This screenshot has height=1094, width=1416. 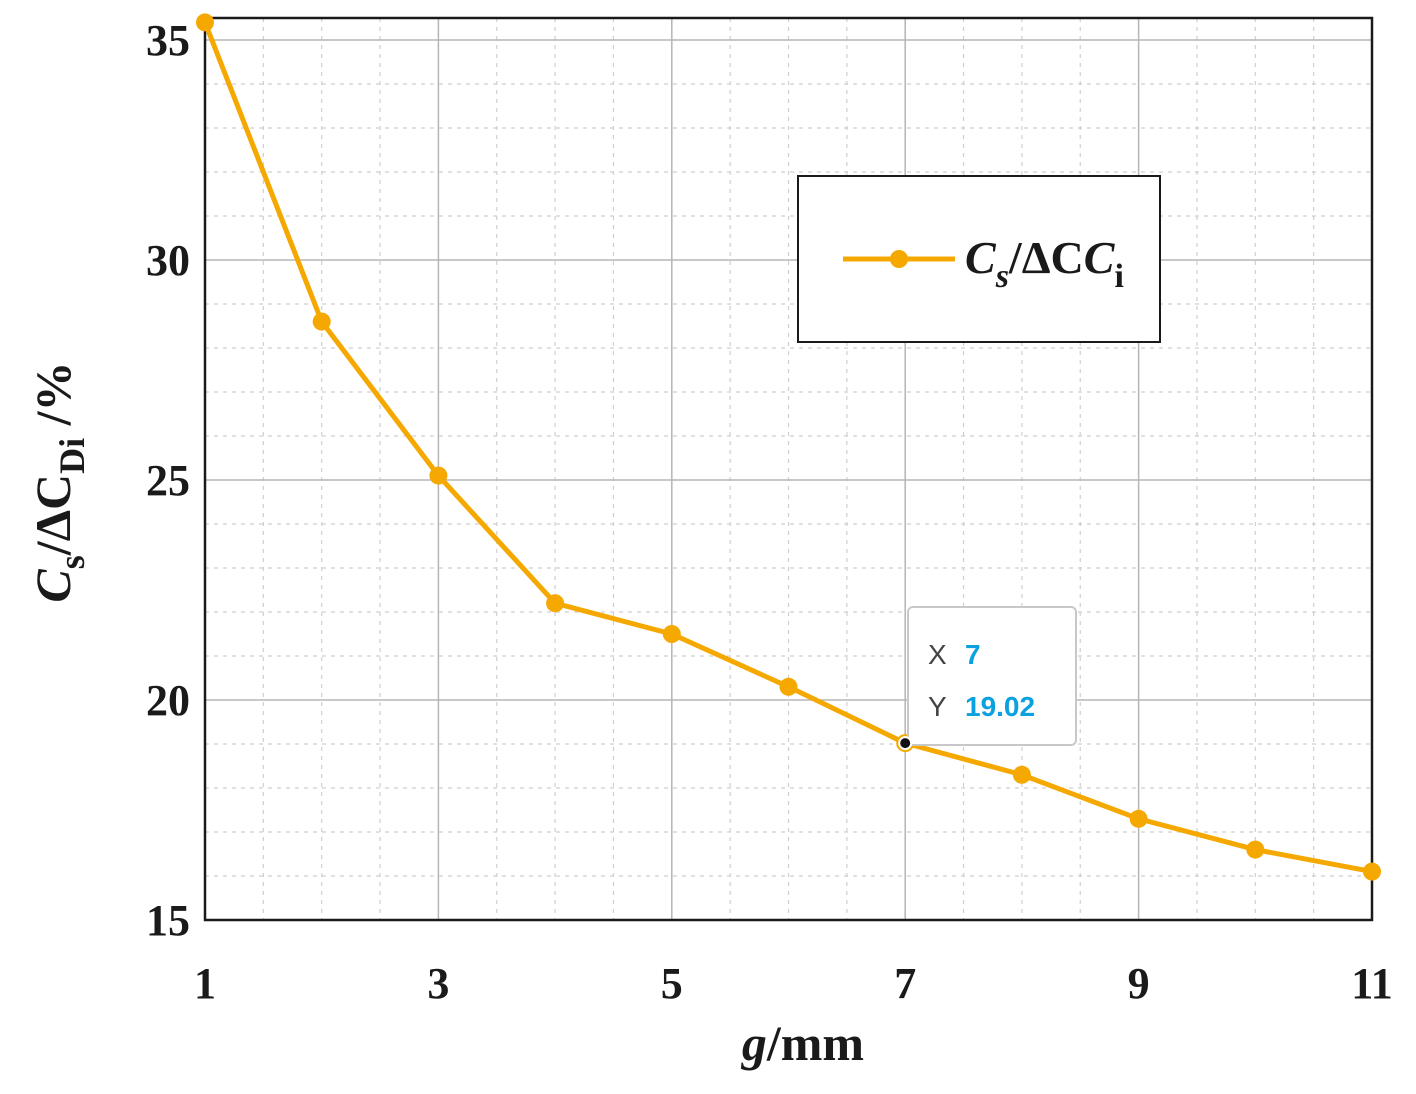 What do you see at coordinates (1139, 983) in the screenshot?
I see `x-tick-label: 9` at bounding box center [1139, 983].